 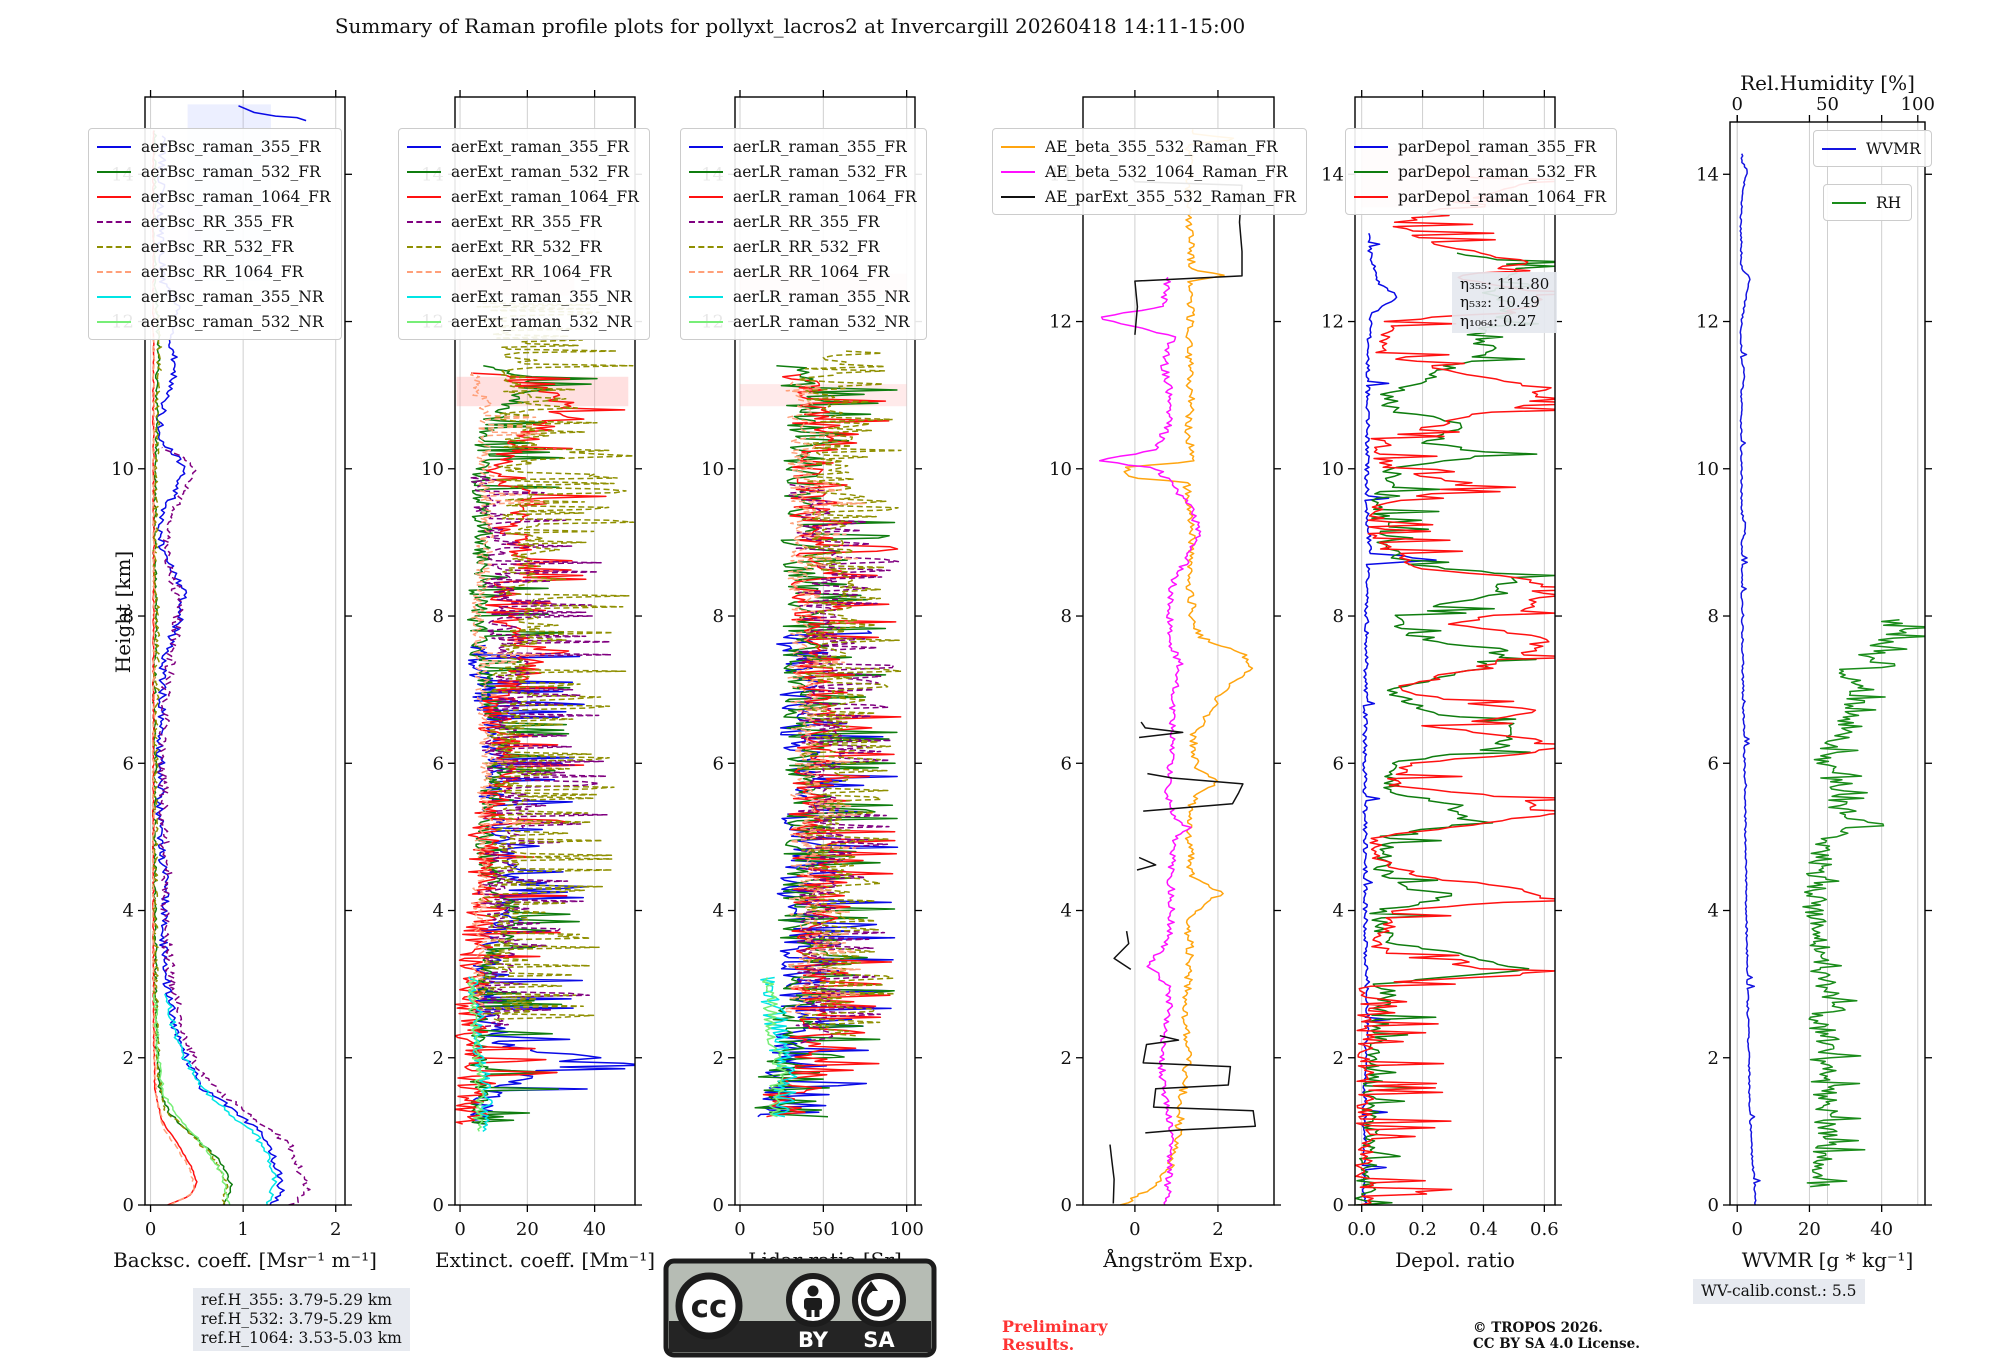 I want to click on x-tick-label: 20, so click(x=527, y=1229).